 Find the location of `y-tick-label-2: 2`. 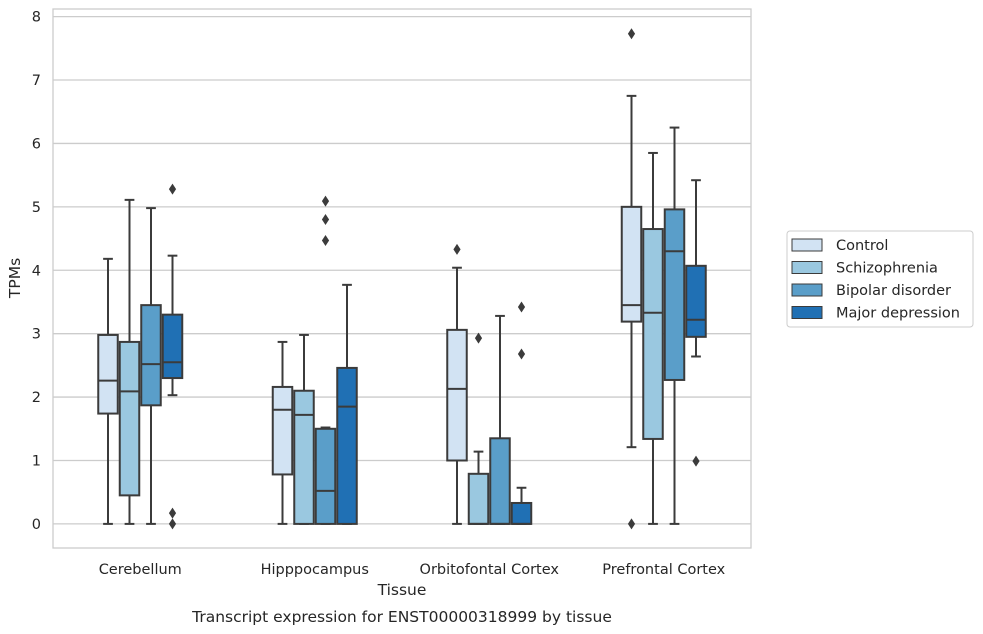

y-tick-label-2: 2 is located at coordinates (36, 398).